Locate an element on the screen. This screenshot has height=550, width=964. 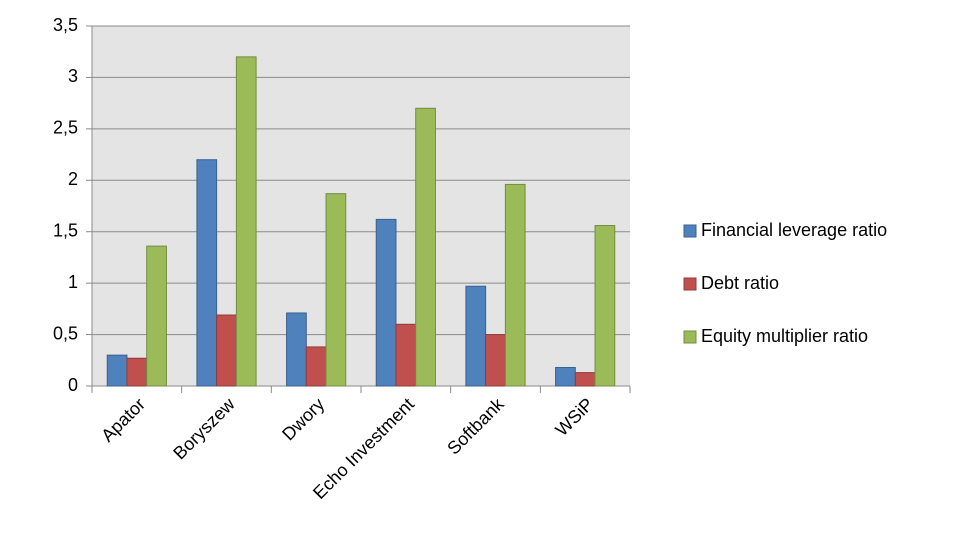
legend-label: Financial leverage ratio is located at coordinates (794, 230).